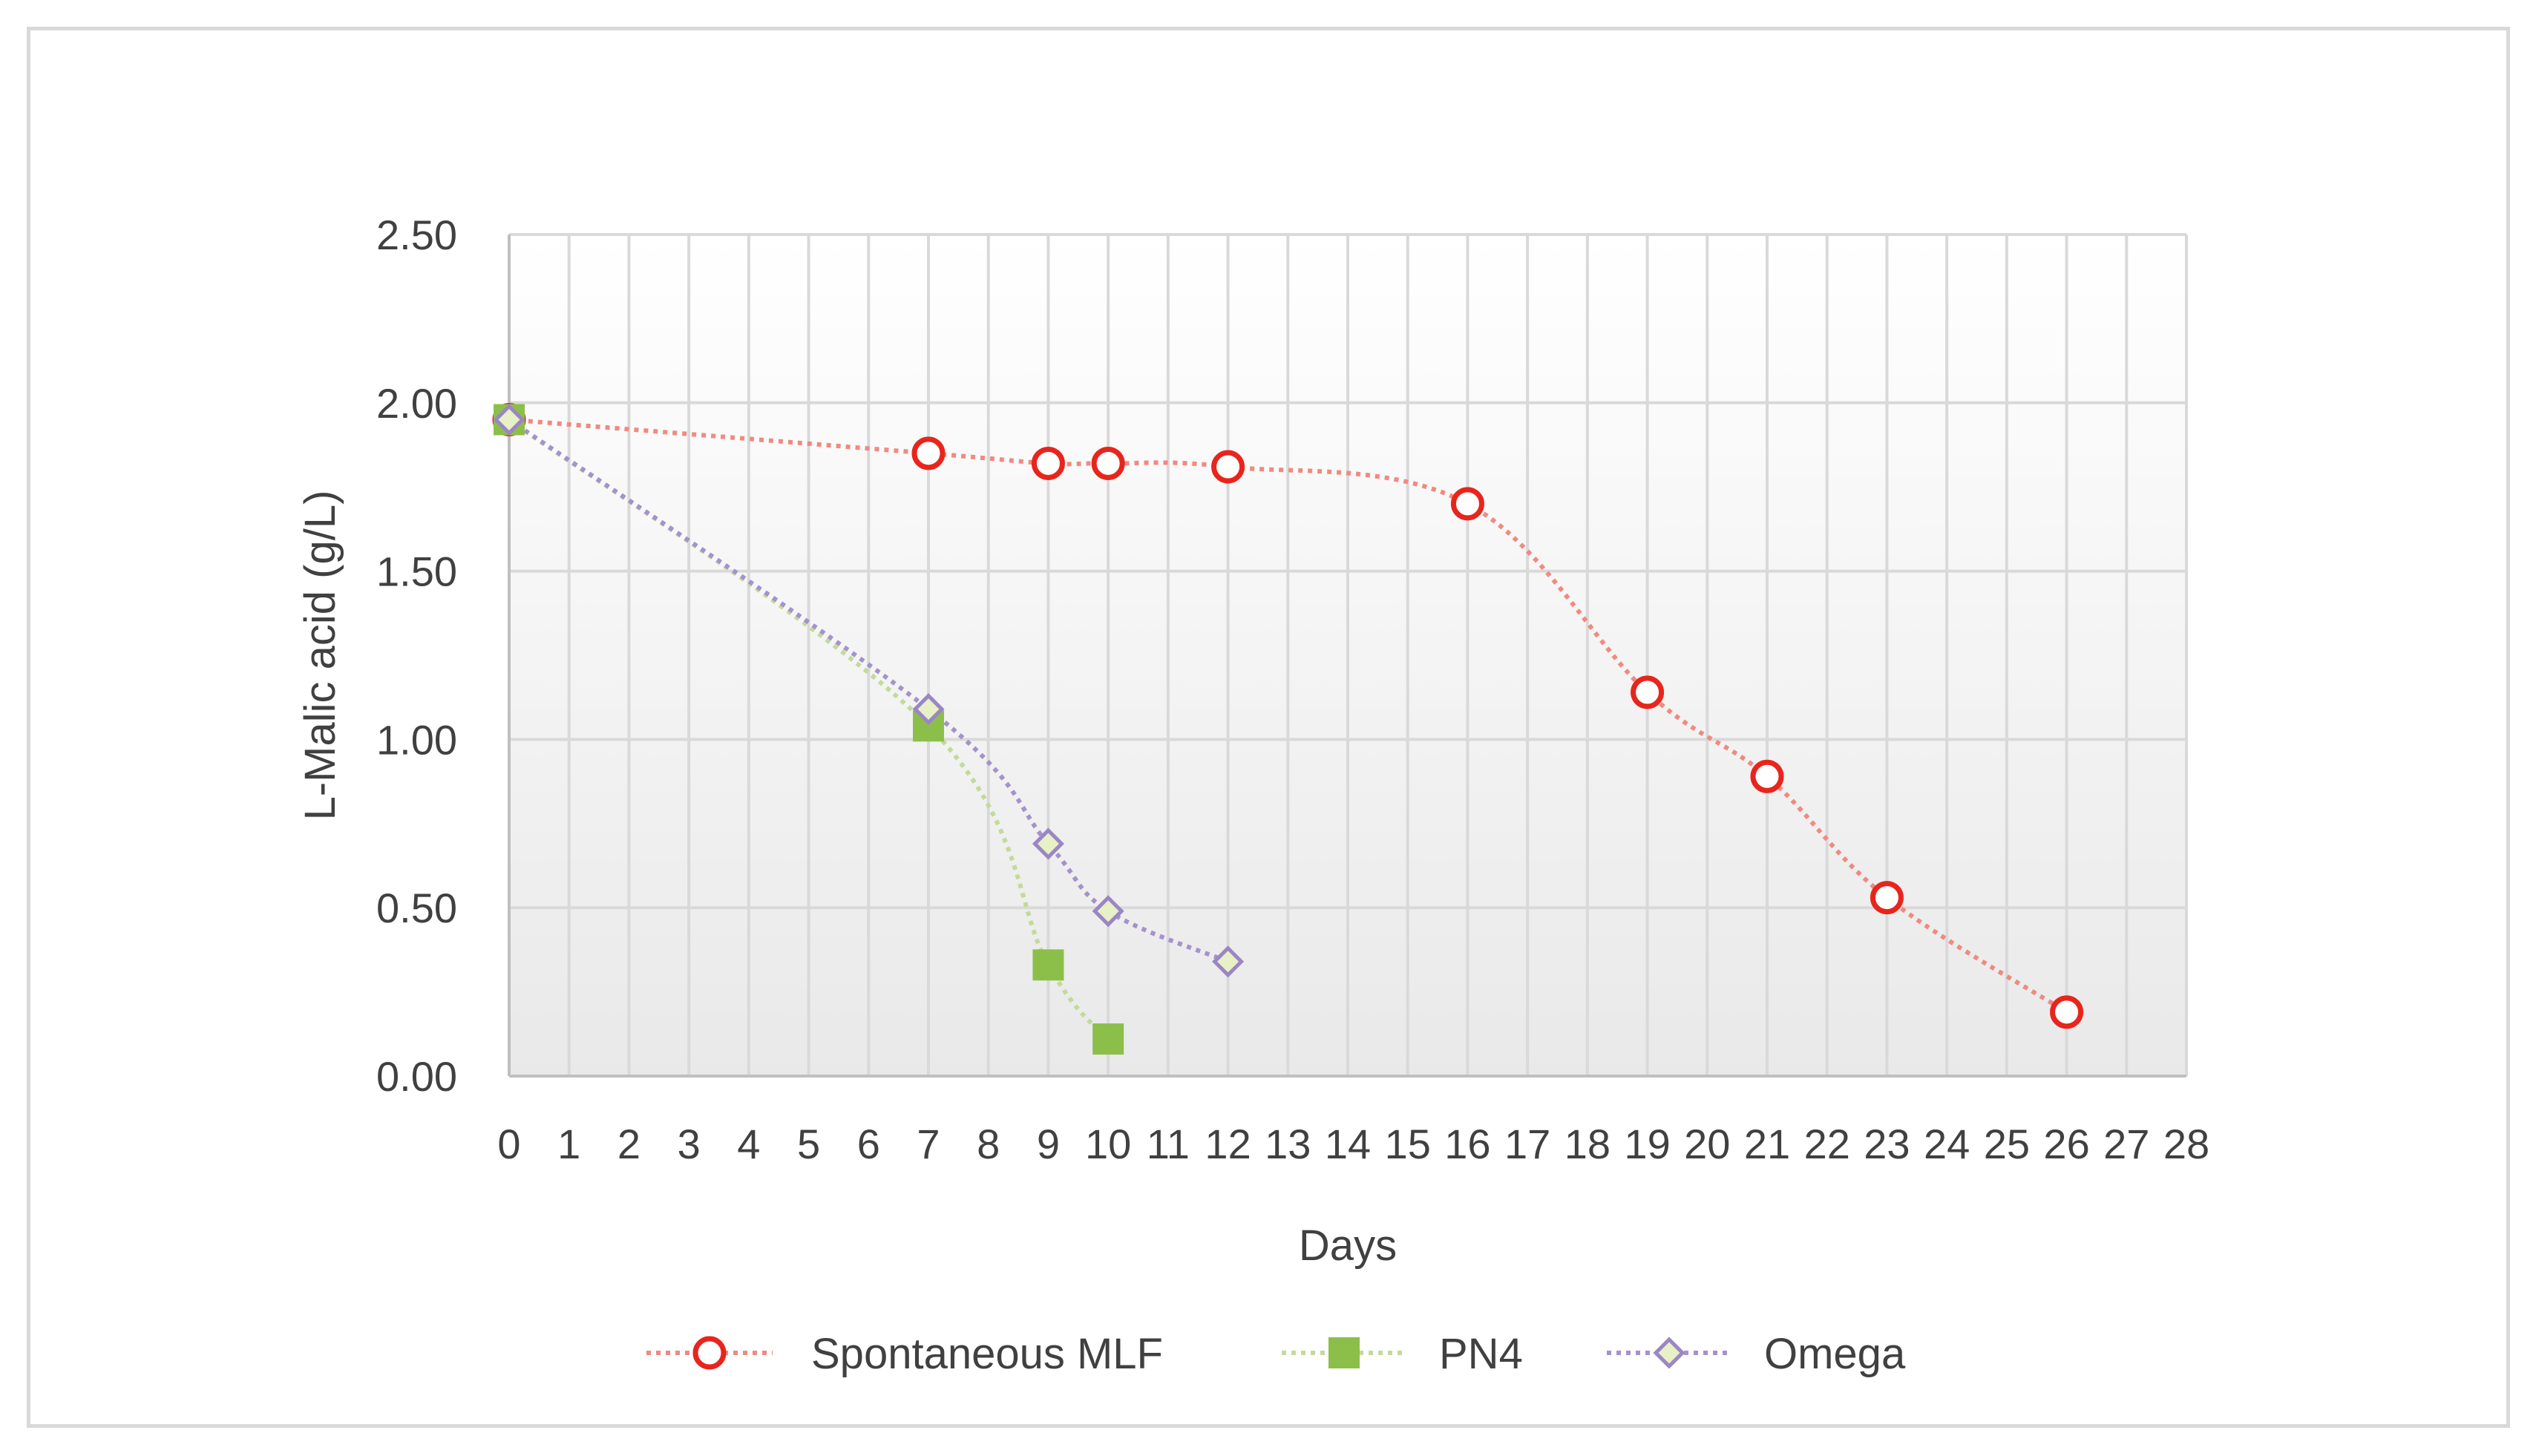 Image resolution: width=2536 pixels, height=1456 pixels. I want to click on x-tick-label: 18, so click(1587, 1144).